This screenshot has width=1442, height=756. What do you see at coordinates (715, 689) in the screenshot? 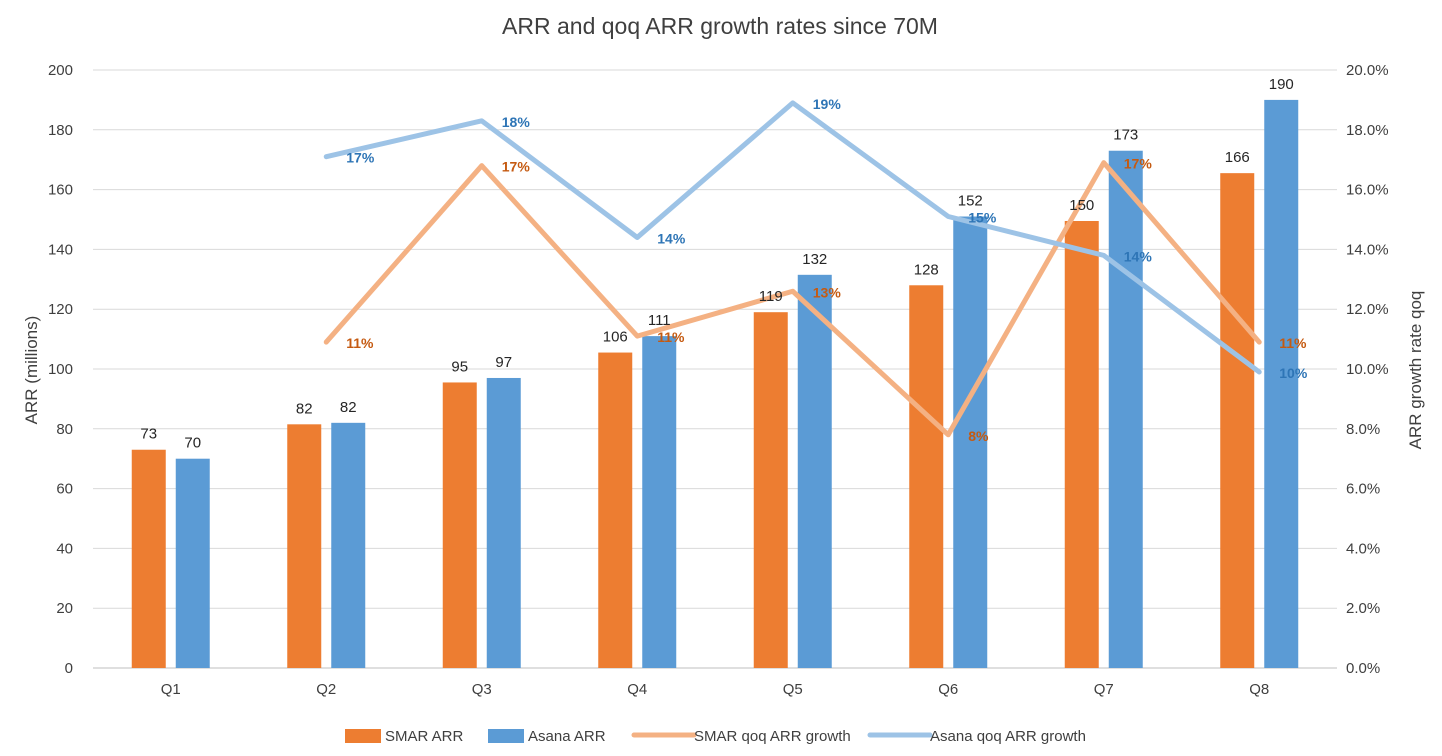
I see `category-axis-ticks: Q1 Q2 Q3 Q4 Q5 Q6 Q7 Q8` at bounding box center [715, 689].